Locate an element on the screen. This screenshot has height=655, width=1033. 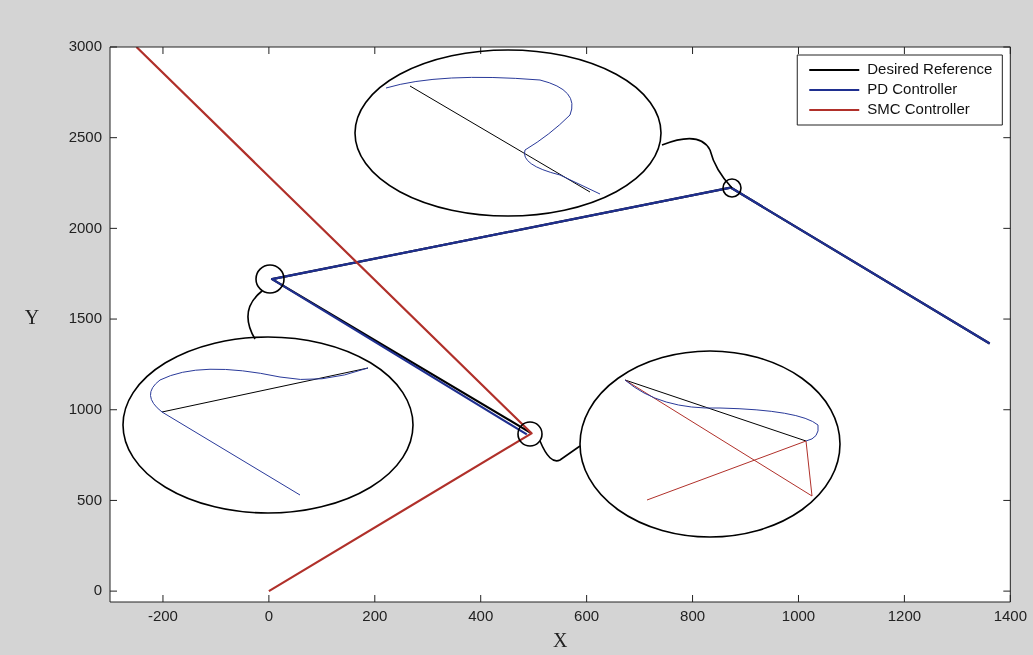
y-tick-label: 3000 is located at coordinates (85, 46).